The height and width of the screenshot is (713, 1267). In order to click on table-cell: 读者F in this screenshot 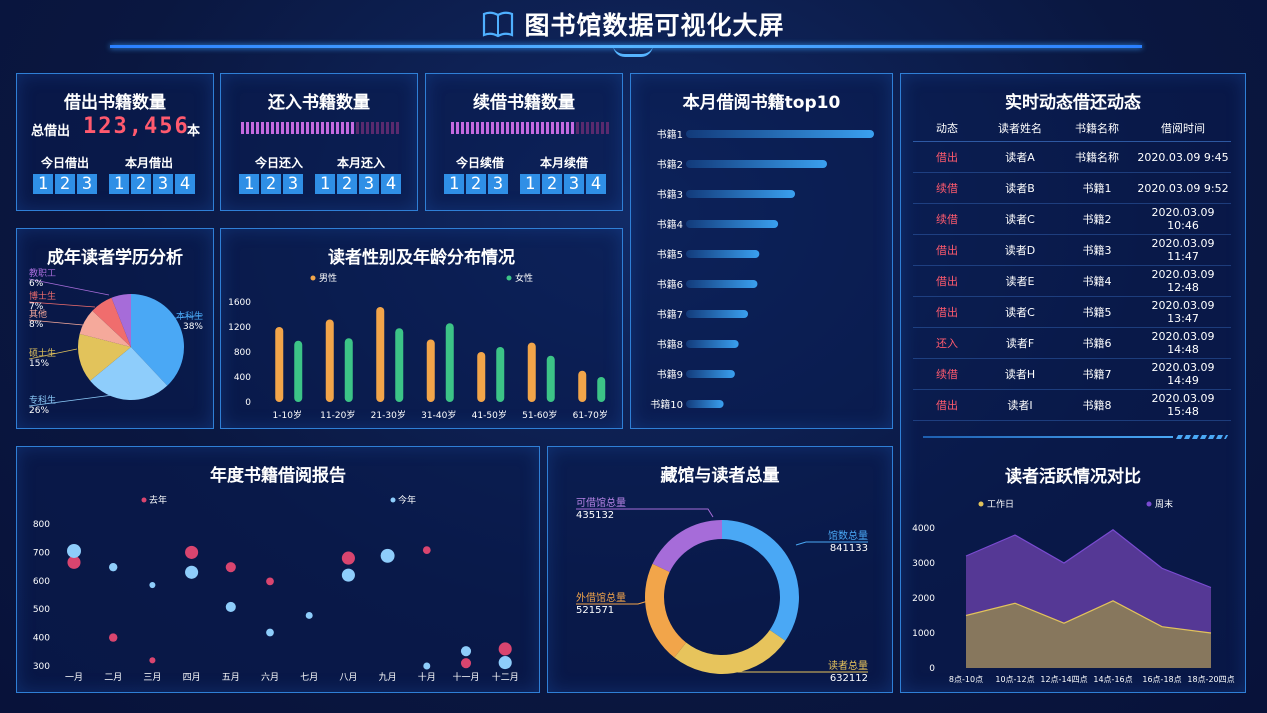, I will do `click(1020, 343)`.